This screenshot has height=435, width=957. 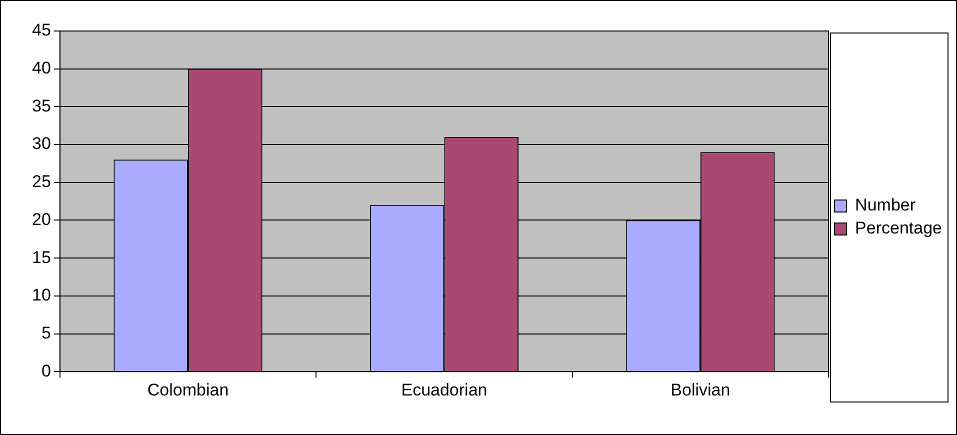 I want to click on legend-label: Percentage, so click(x=898, y=228).